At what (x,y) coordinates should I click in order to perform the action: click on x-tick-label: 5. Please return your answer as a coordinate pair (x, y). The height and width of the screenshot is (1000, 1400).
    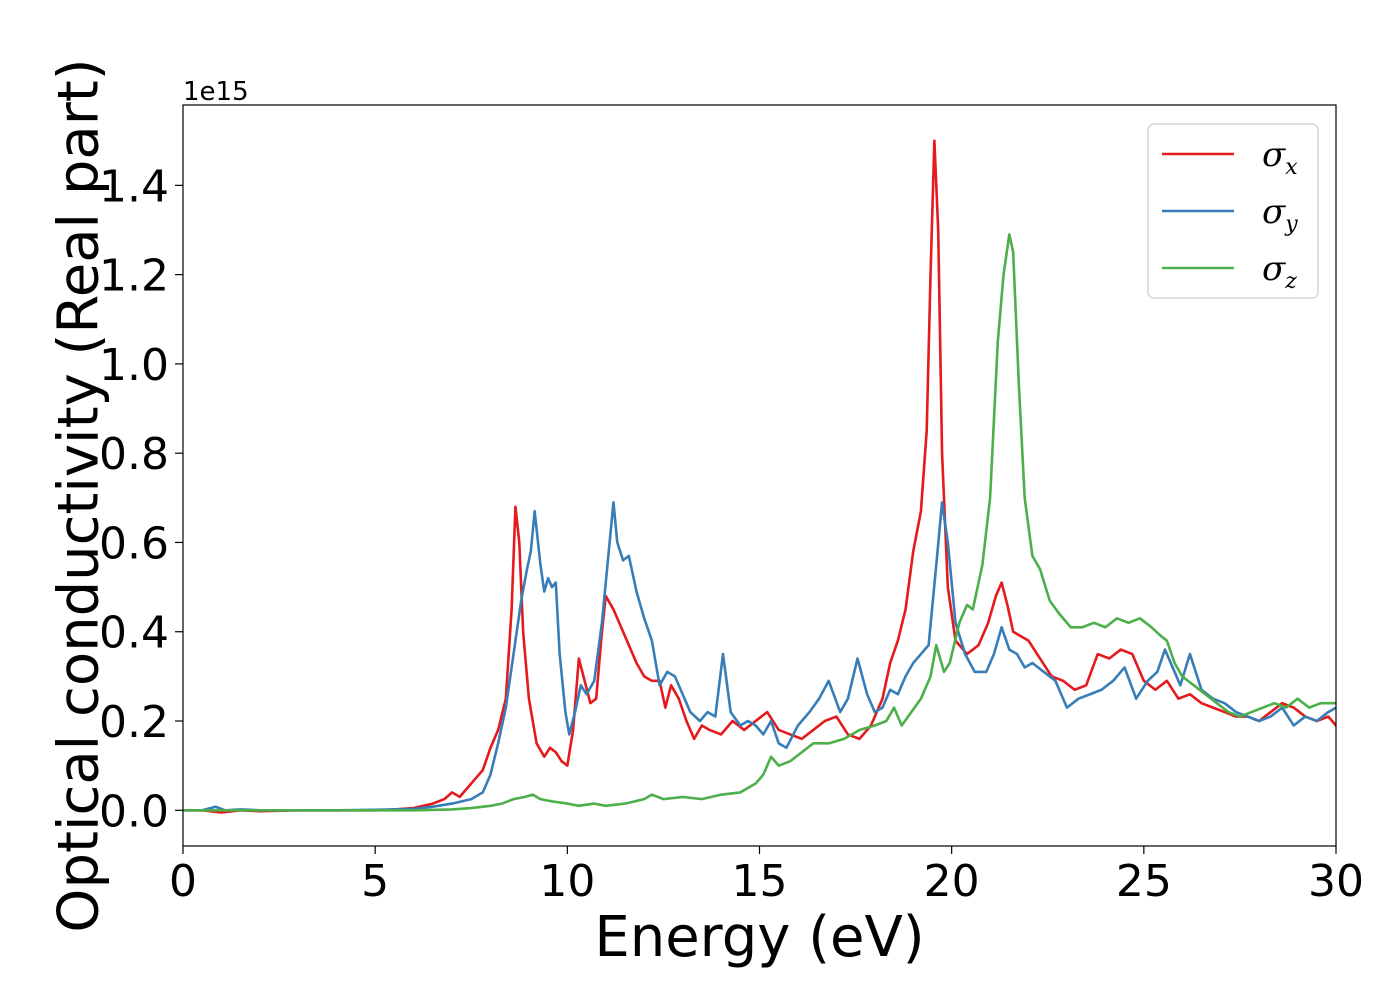
    Looking at the image, I should click on (375, 881).